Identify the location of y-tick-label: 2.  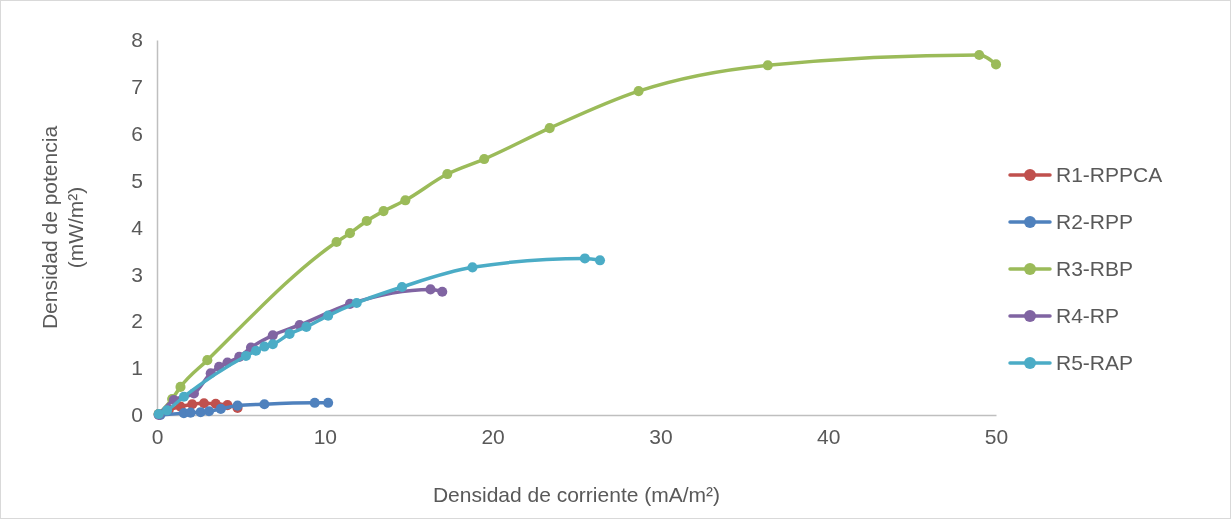
(137, 321).